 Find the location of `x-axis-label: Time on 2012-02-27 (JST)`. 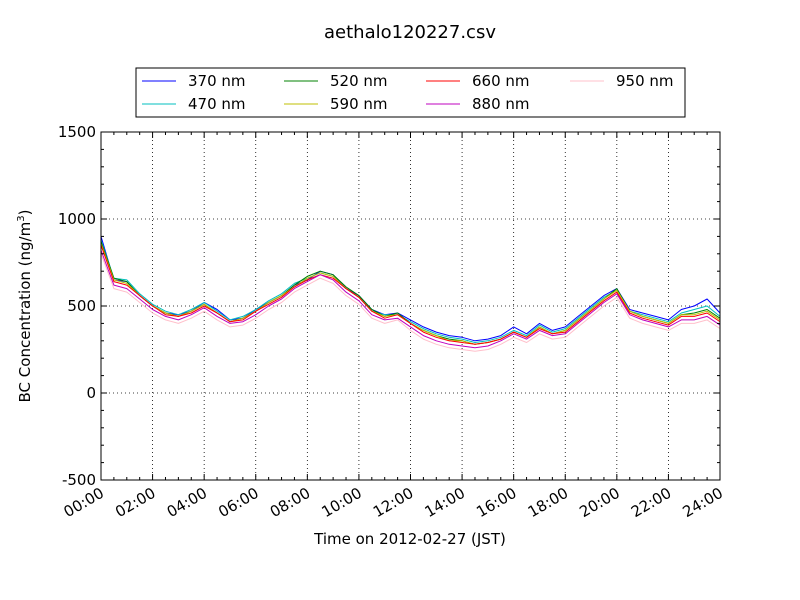

x-axis-label: Time on 2012-02-27 (JST) is located at coordinates (409, 539).